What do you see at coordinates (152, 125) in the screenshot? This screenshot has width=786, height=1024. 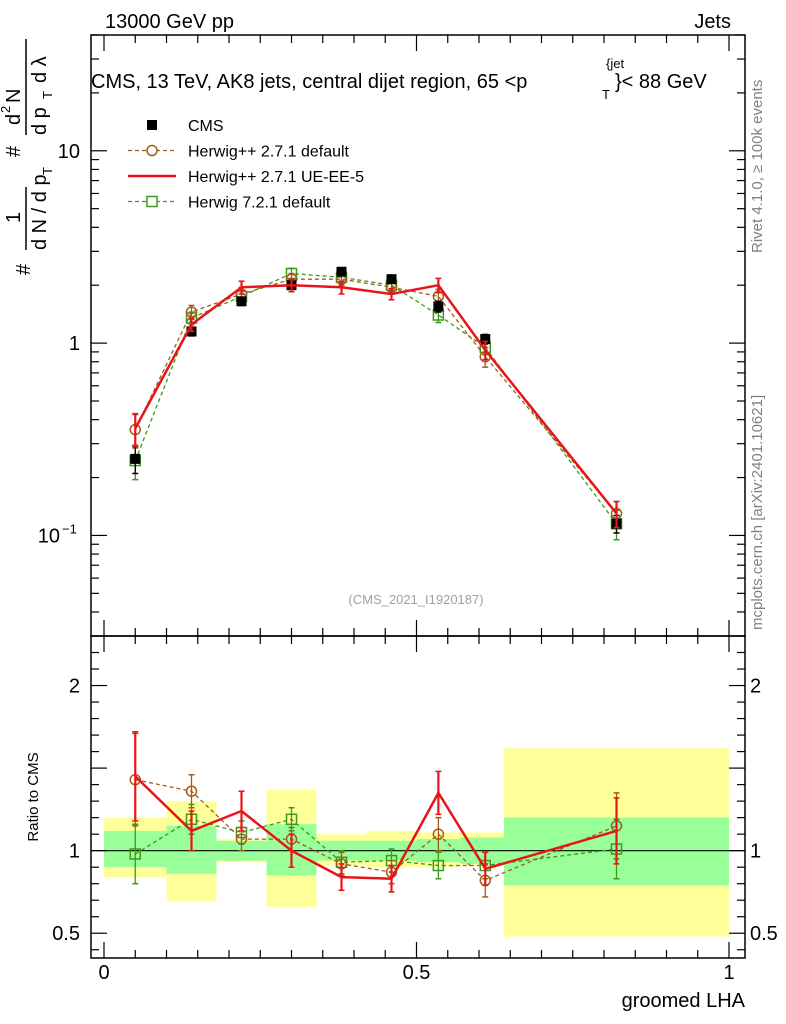 I see `legend-marker-cms` at bounding box center [152, 125].